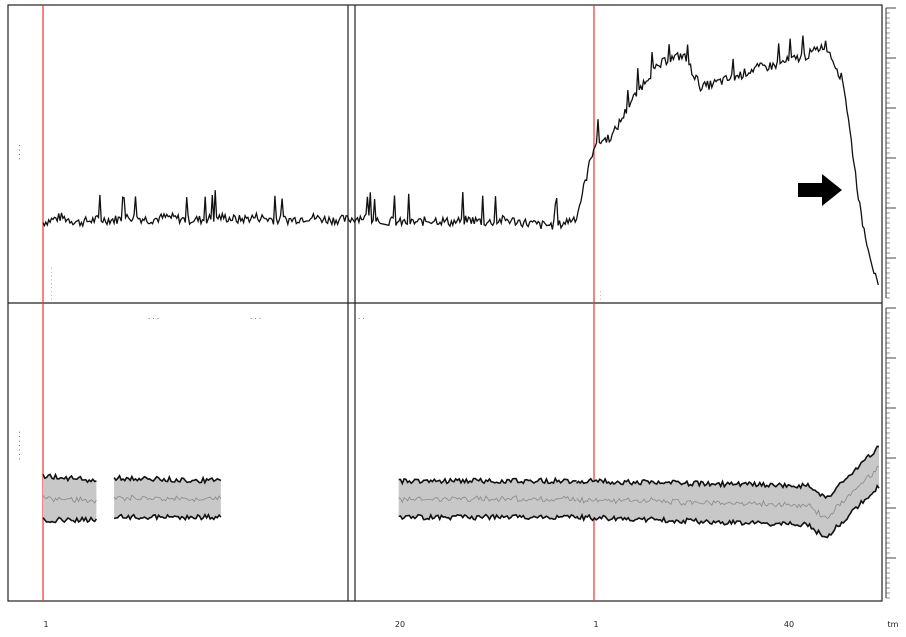 The image size is (906, 637). What do you see at coordinates (893, 624) in the screenshot?
I see `x-tick-label: tm` at bounding box center [893, 624].